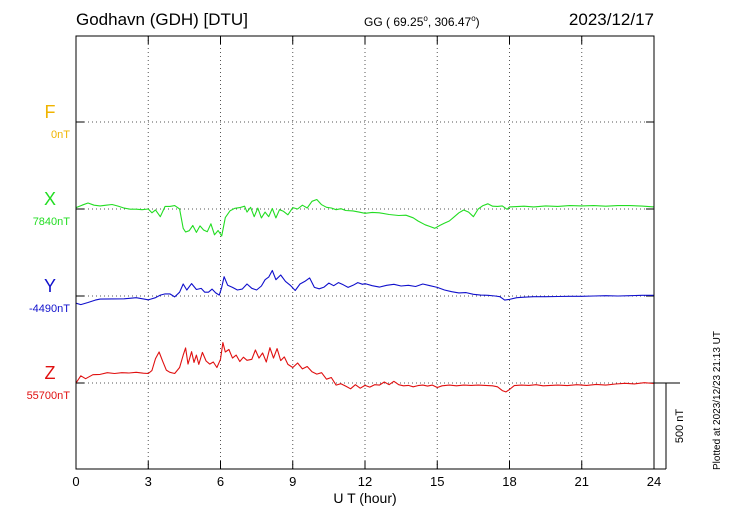 This screenshot has height=520, width=730. Describe the element at coordinates (670, 426) in the screenshot. I see `scale-bar: 500 nT` at that location.